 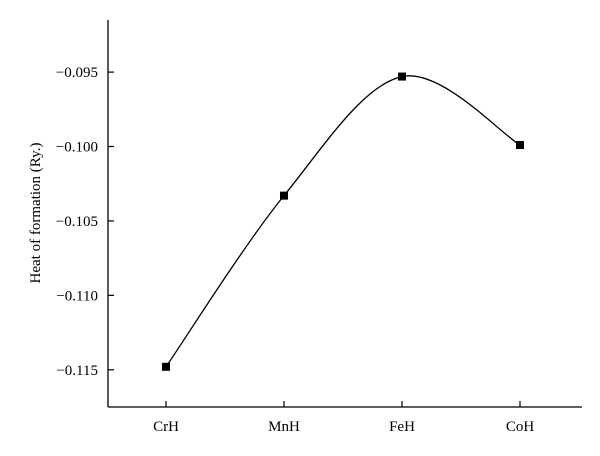 I want to click on x-tick-label: CoH, so click(x=520, y=427).